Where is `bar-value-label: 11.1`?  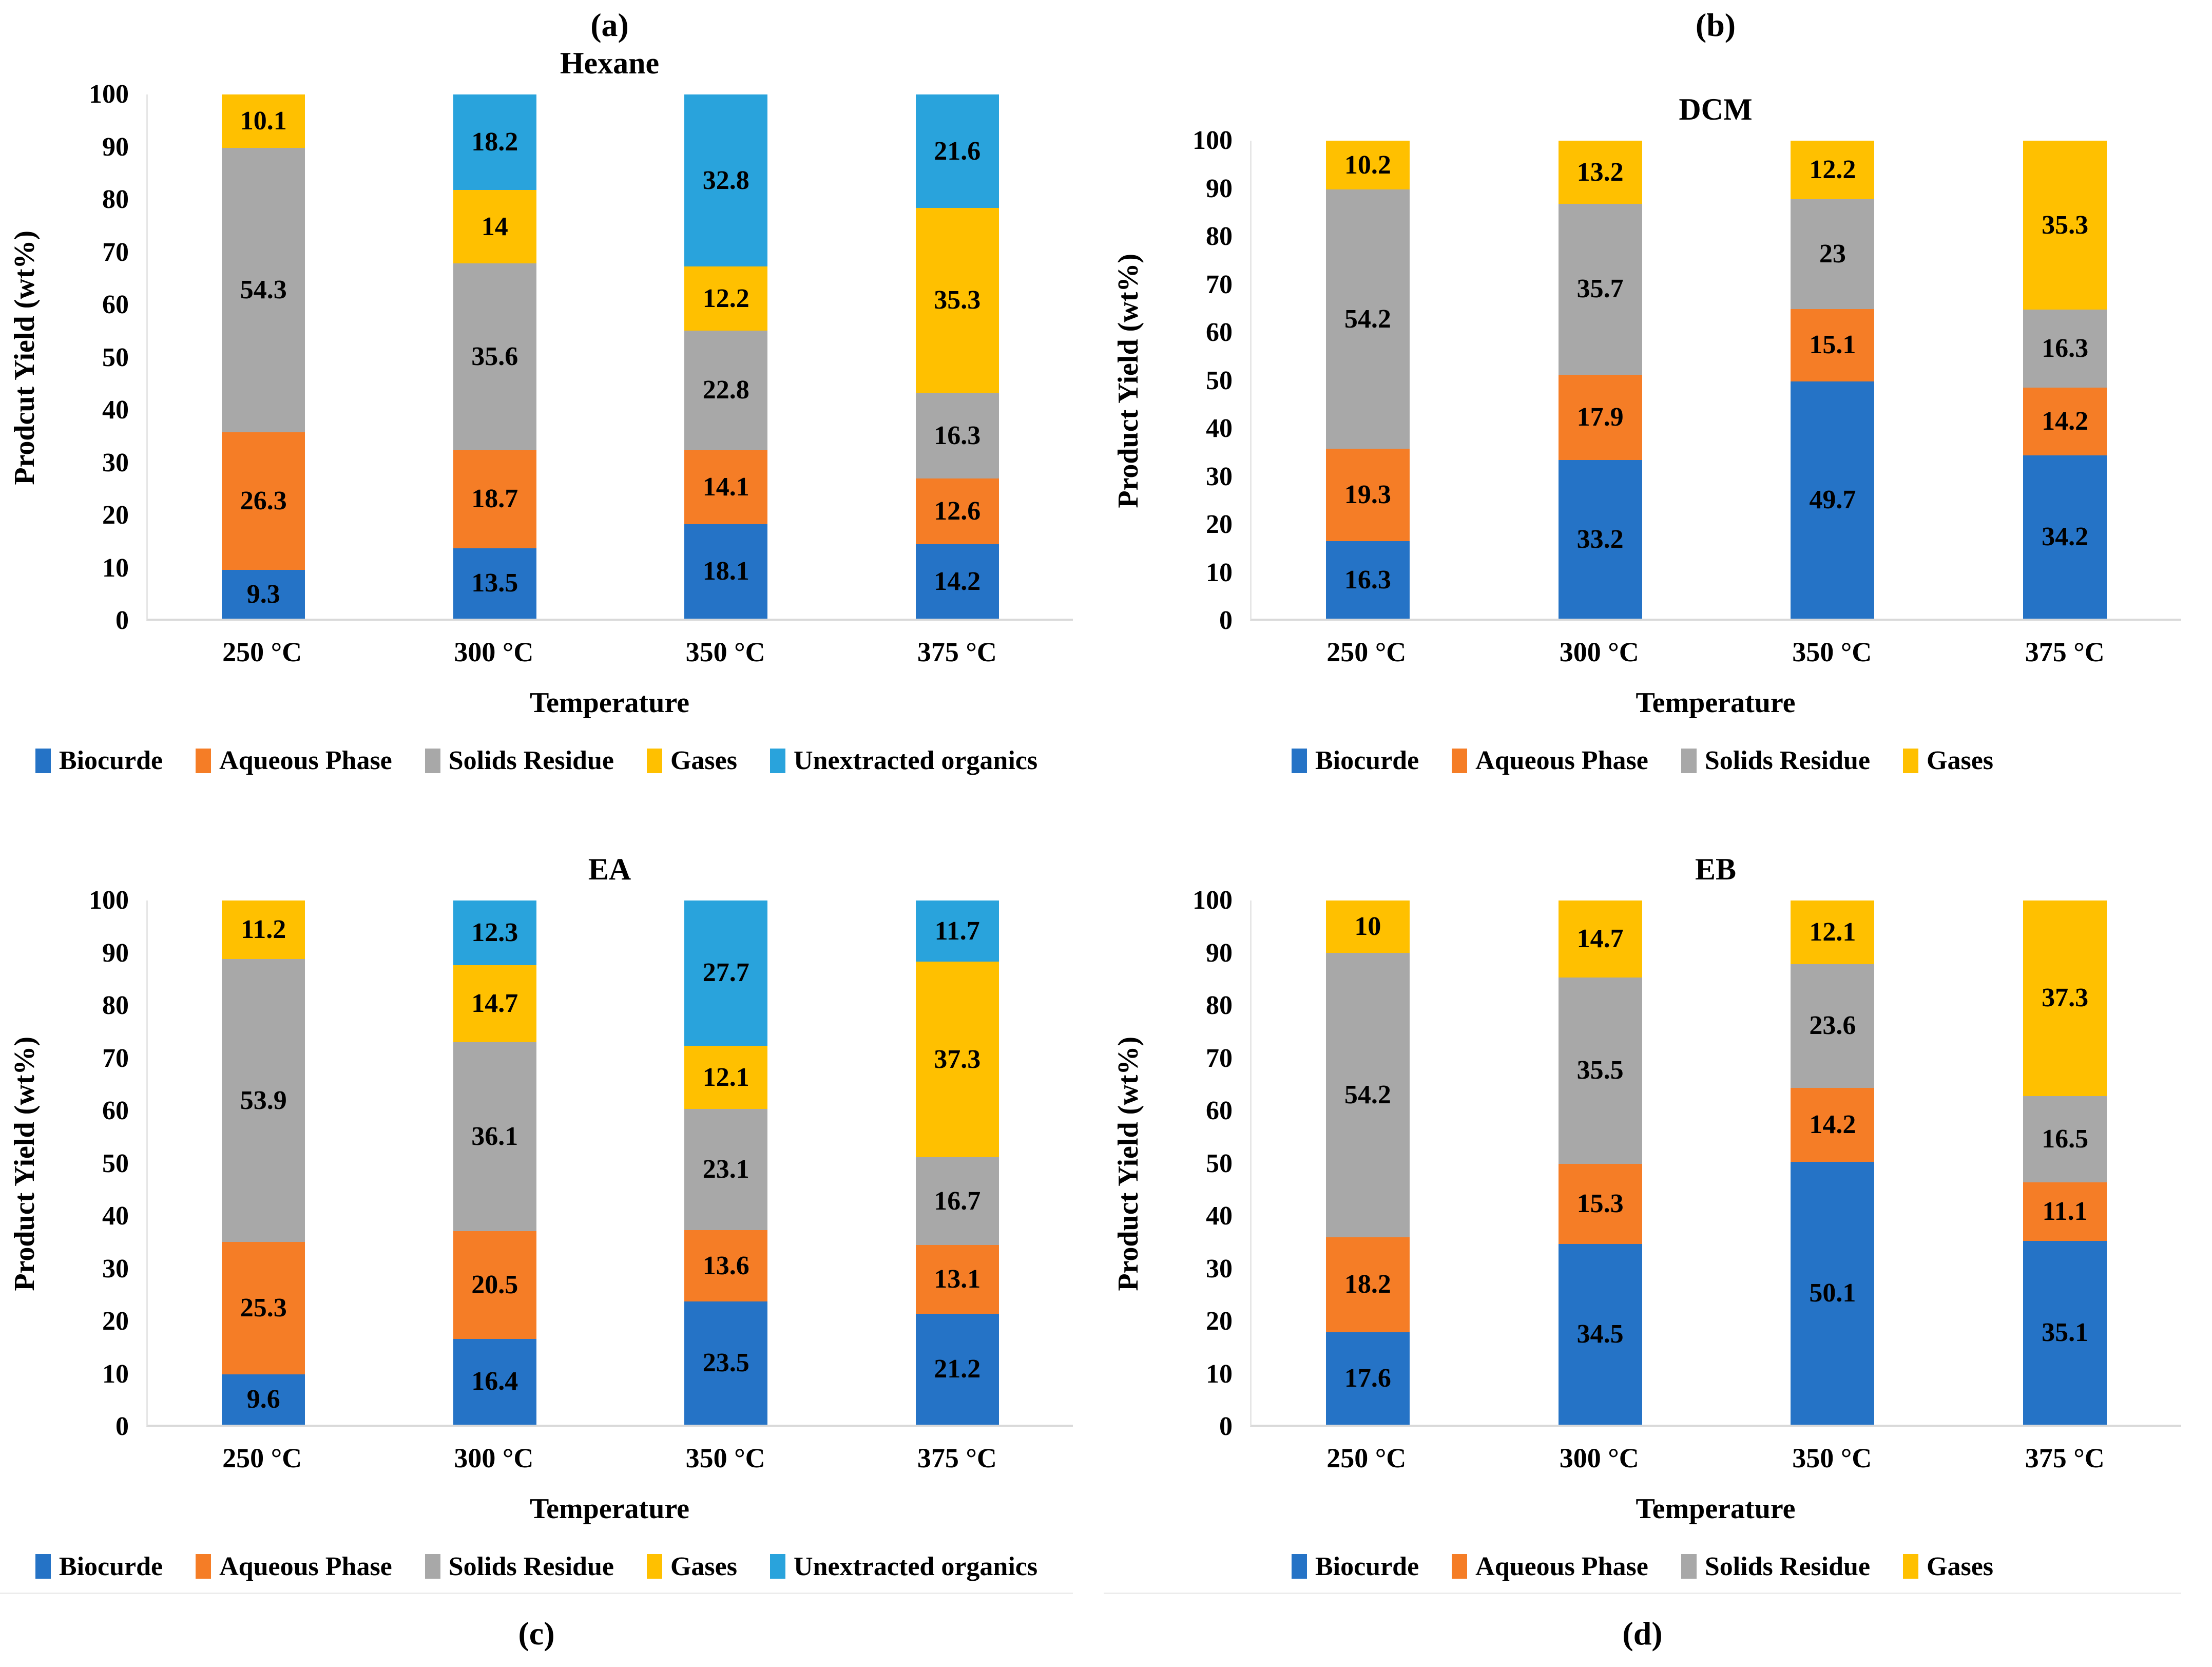
bar-value-label: 11.1 is located at coordinates (2065, 1211).